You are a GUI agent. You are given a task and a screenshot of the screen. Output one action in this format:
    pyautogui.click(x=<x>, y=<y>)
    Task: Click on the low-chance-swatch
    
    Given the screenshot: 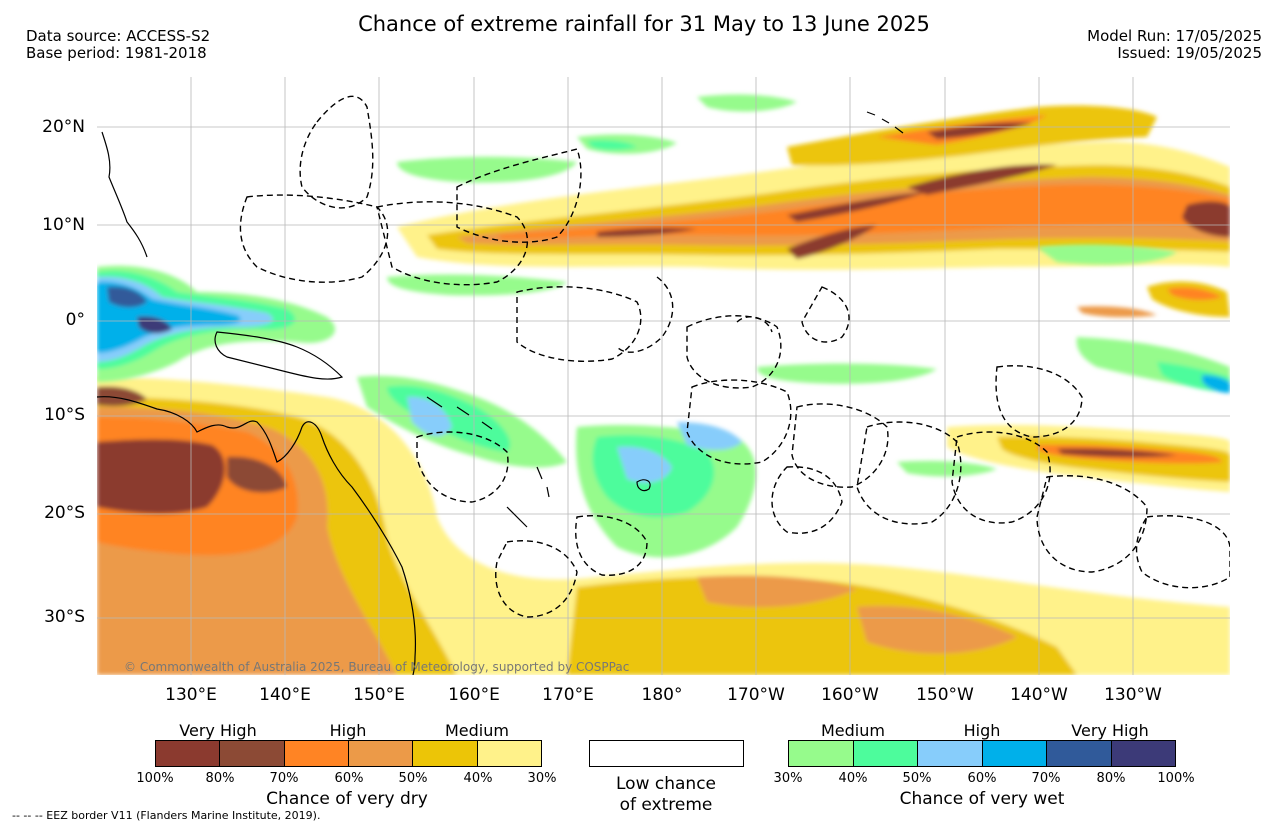 What is the action you would take?
    pyautogui.click(x=666, y=753)
    